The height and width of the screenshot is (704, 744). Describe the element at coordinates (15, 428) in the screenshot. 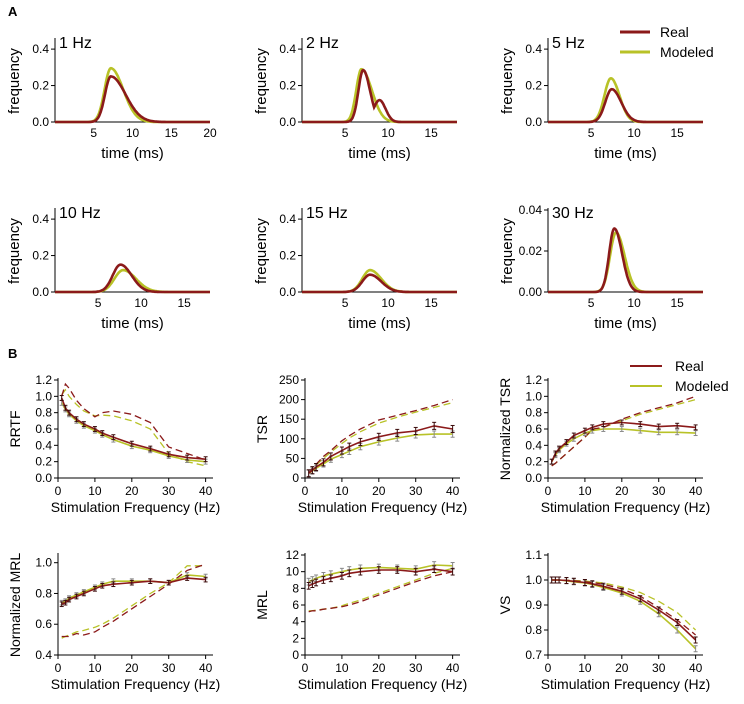

I see `y-axis-label: RRTF` at that location.